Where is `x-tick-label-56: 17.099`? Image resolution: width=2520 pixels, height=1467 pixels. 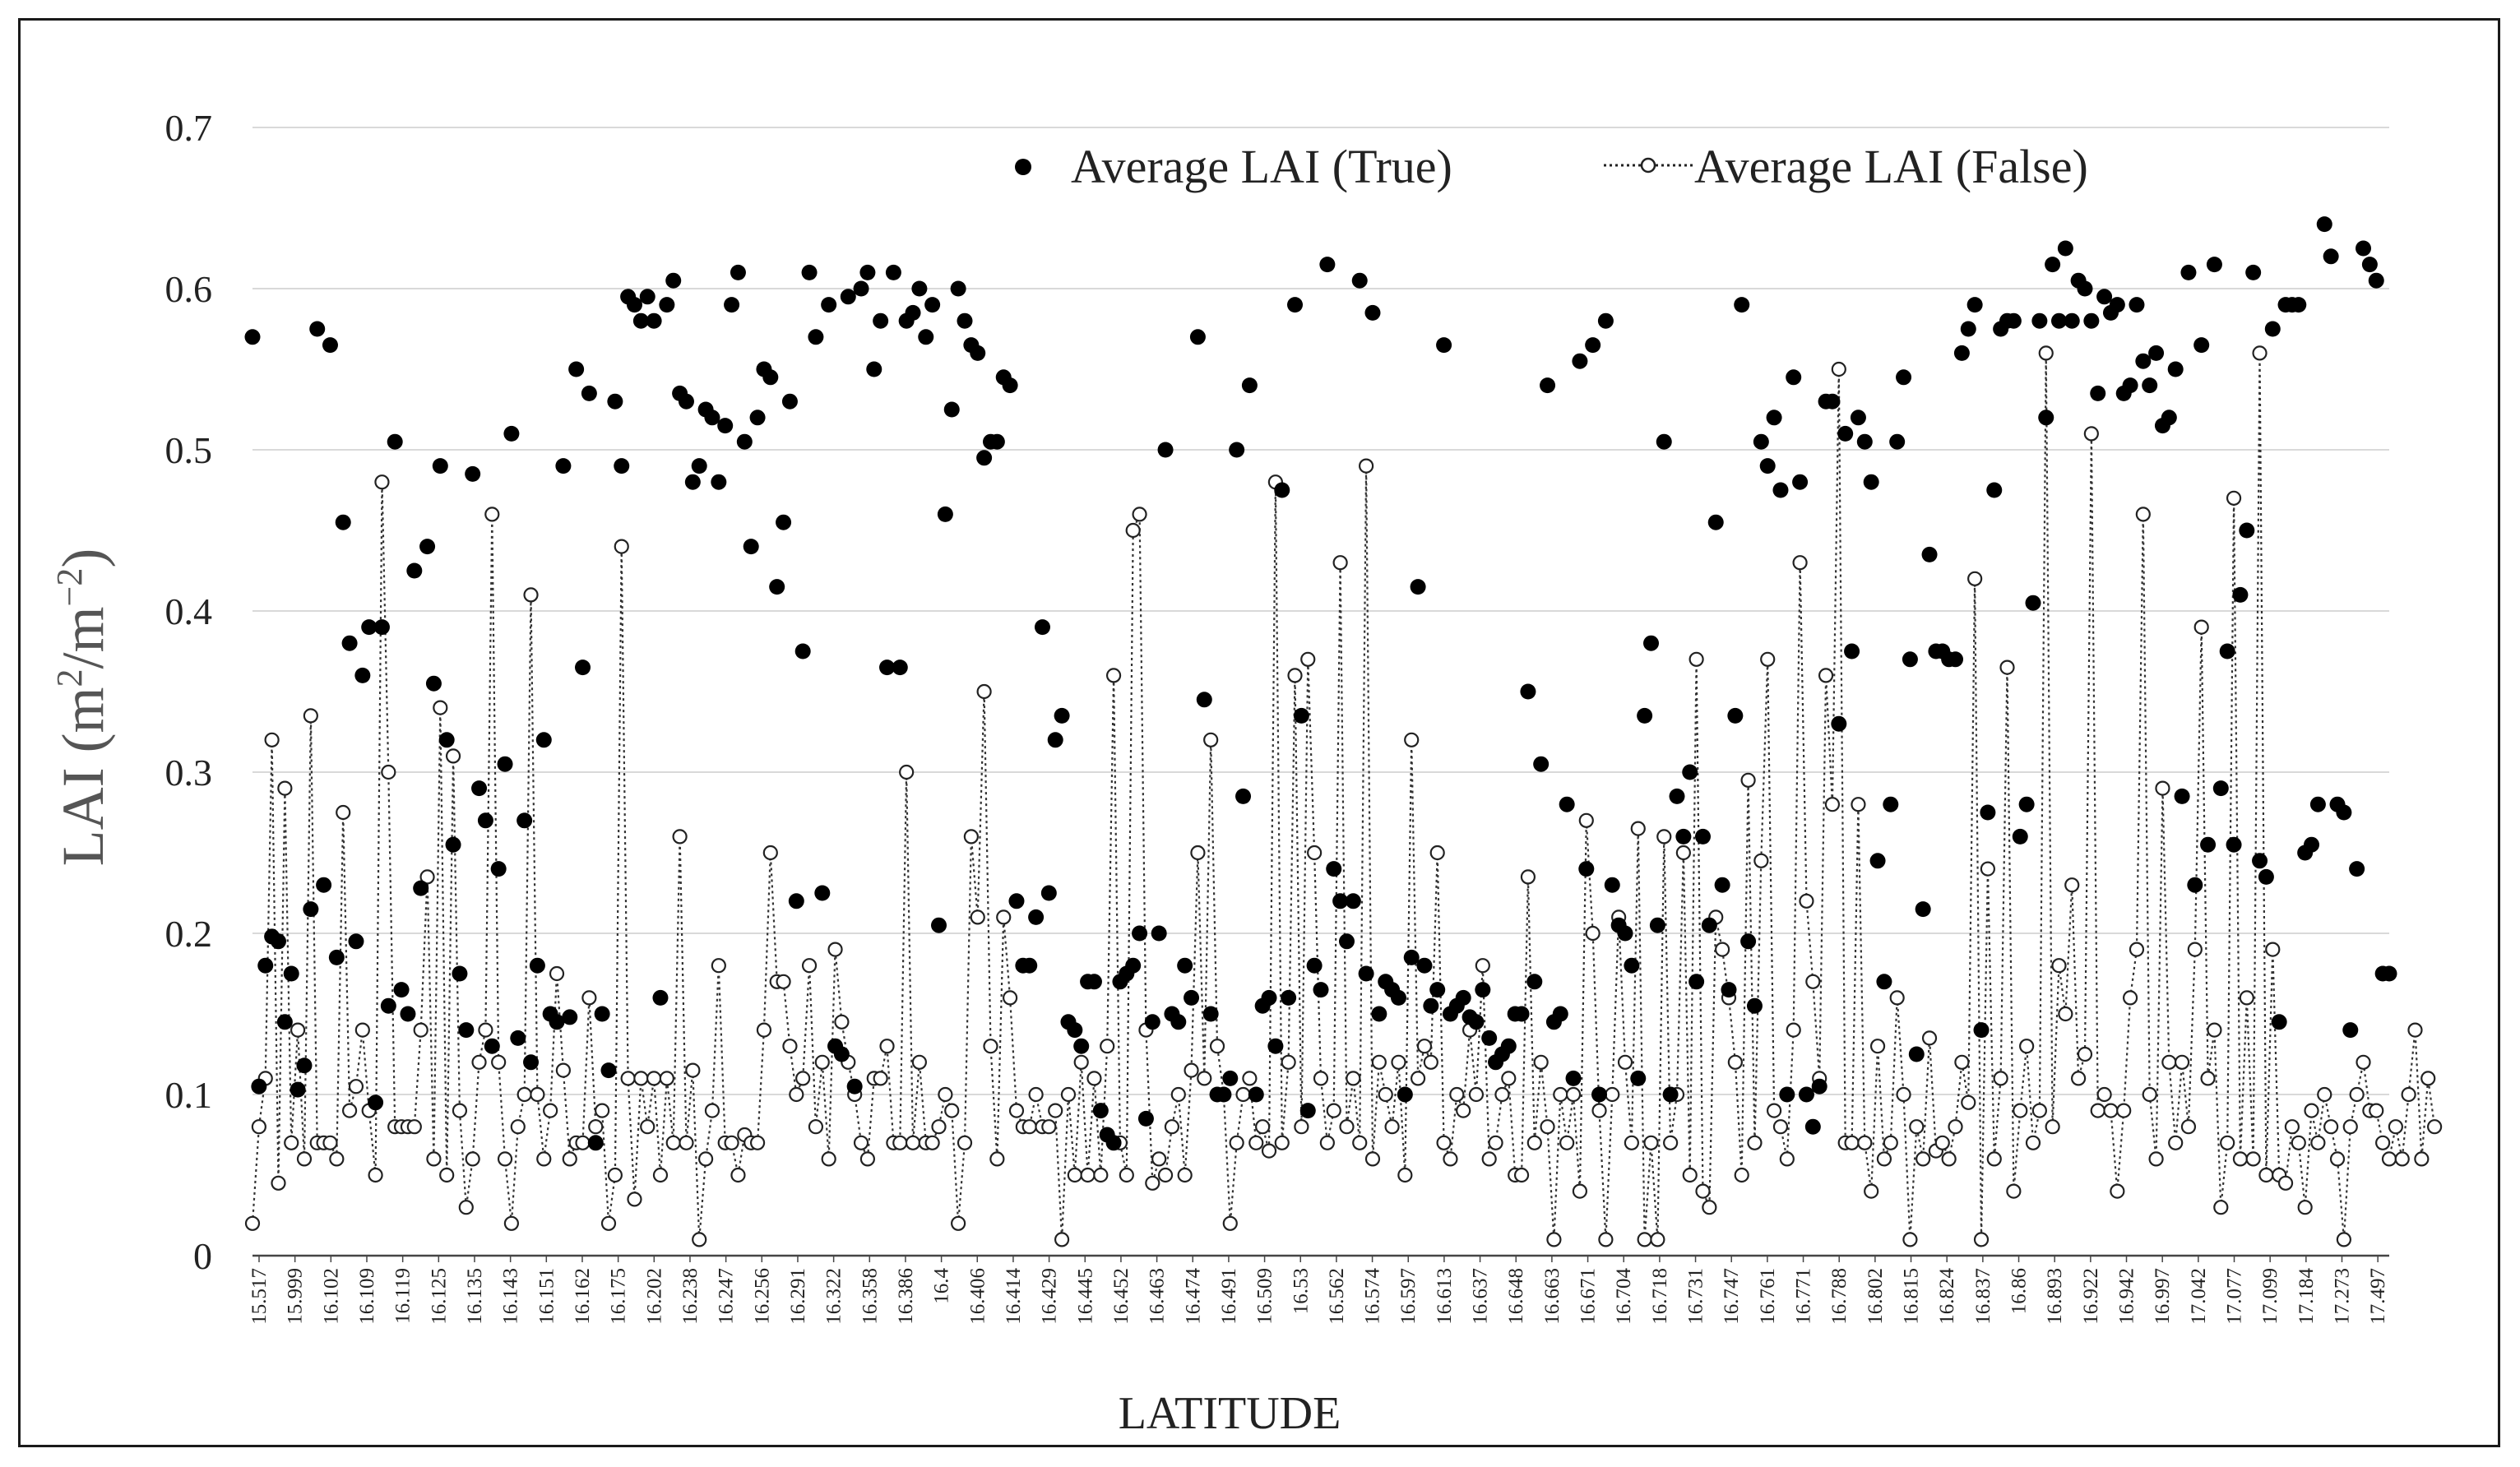 x-tick-label-56: 17.099 is located at coordinates (2270, 1296).